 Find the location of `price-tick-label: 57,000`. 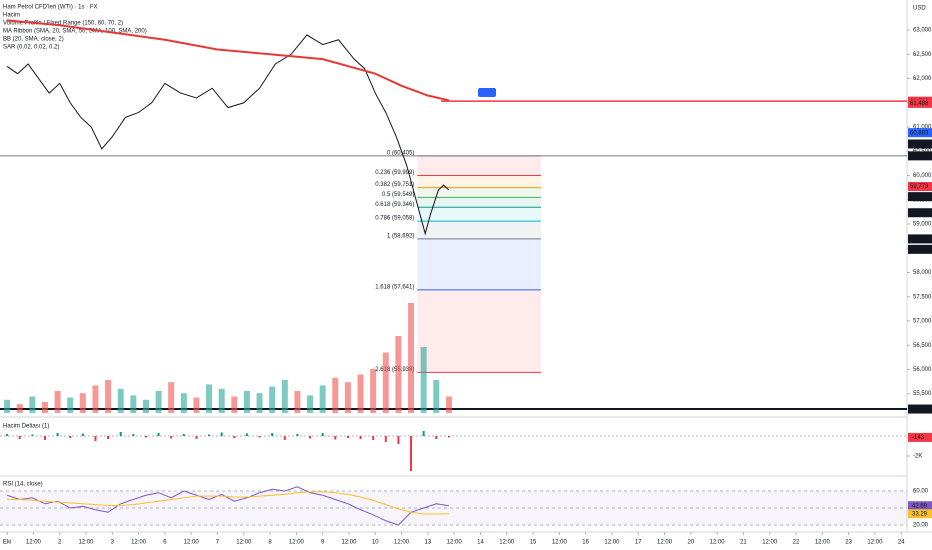

price-tick-label: 57,000 is located at coordinates (922, 322).